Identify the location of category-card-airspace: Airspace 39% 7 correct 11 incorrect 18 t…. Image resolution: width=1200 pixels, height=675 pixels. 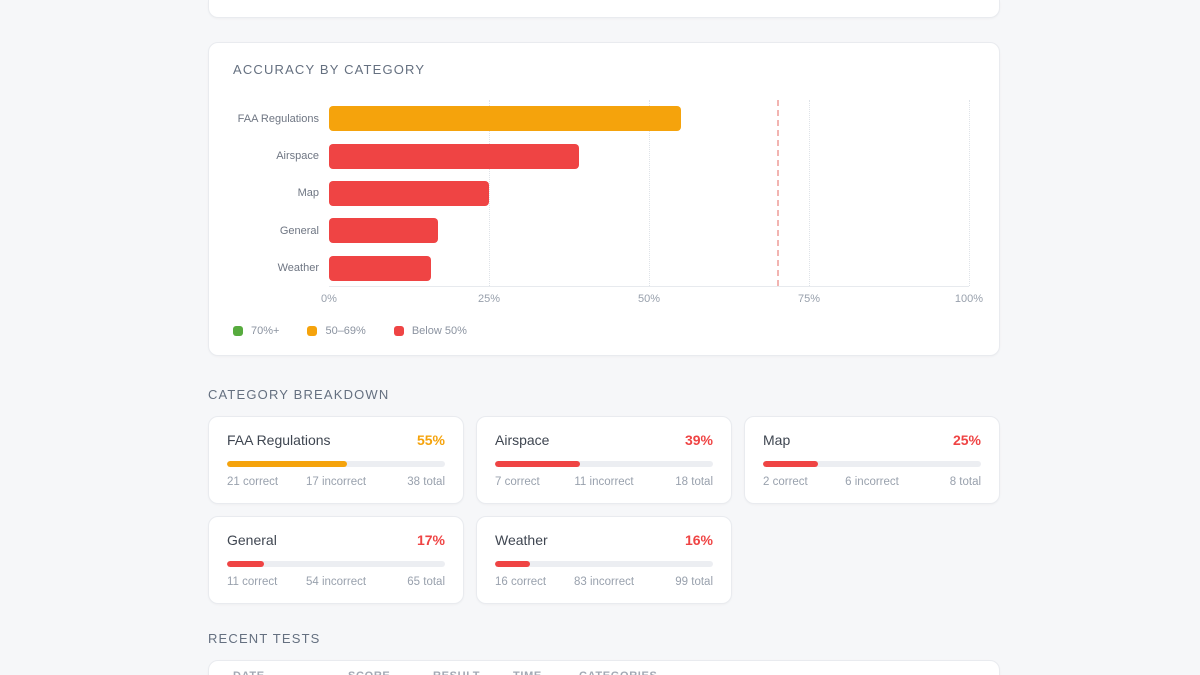
(604, 460).